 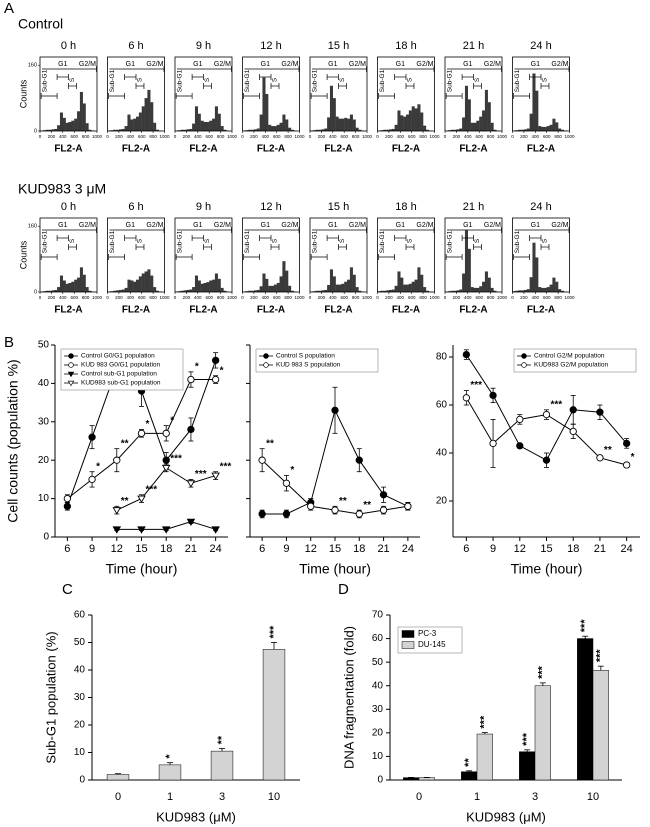 I want to click on panel-title: 0 h, so click(x=68, y=207).